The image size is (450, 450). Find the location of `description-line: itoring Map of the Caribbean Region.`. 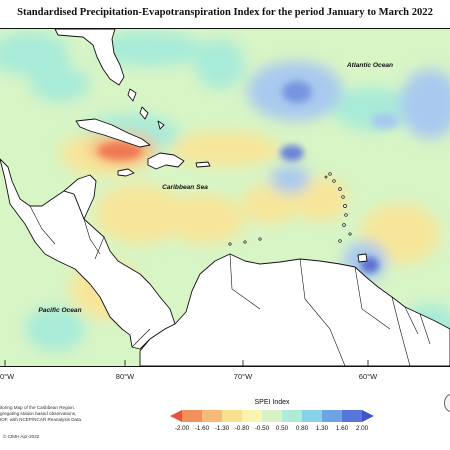

description-line: itoring Map of the Caribbean Region. is located at coordinates (38, 407).